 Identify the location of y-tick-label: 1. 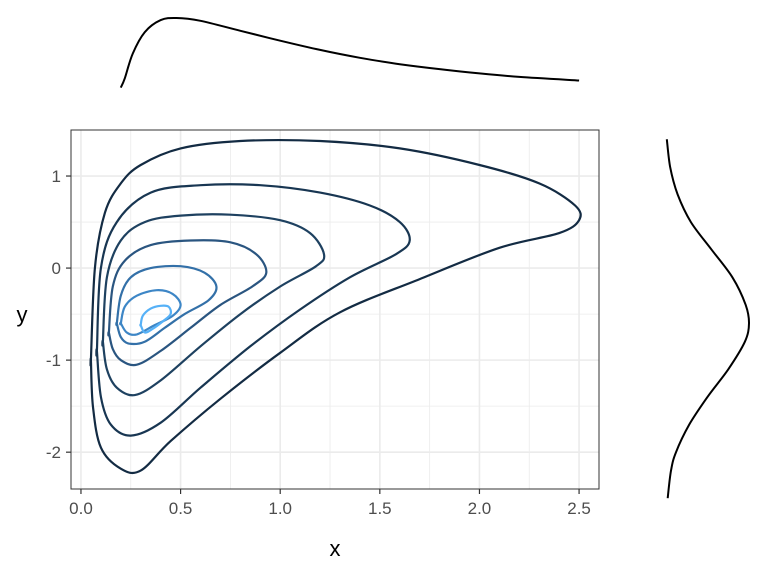
(56, 176).